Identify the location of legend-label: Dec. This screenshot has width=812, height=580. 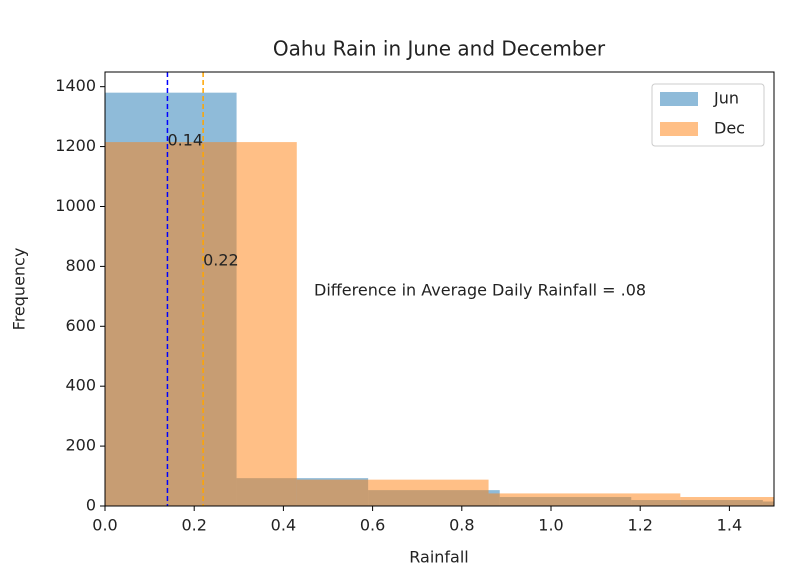
(729, 128).